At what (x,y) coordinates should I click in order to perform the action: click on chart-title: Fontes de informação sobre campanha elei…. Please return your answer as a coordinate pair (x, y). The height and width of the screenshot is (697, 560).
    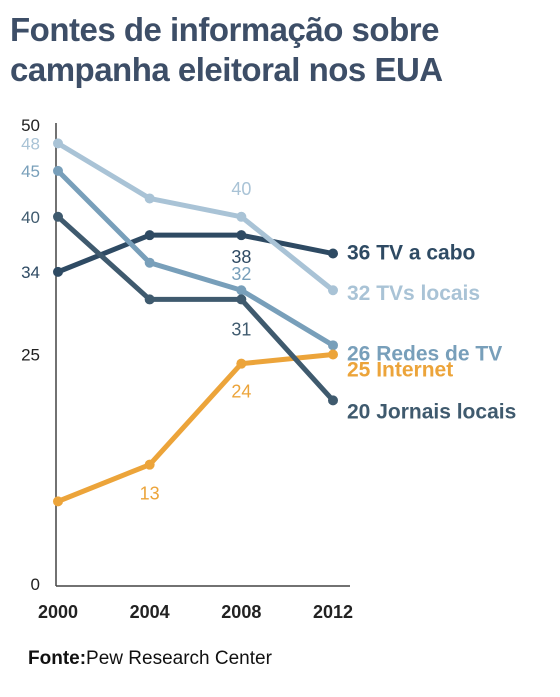
    Looking at the image, I should click on (280, 50).